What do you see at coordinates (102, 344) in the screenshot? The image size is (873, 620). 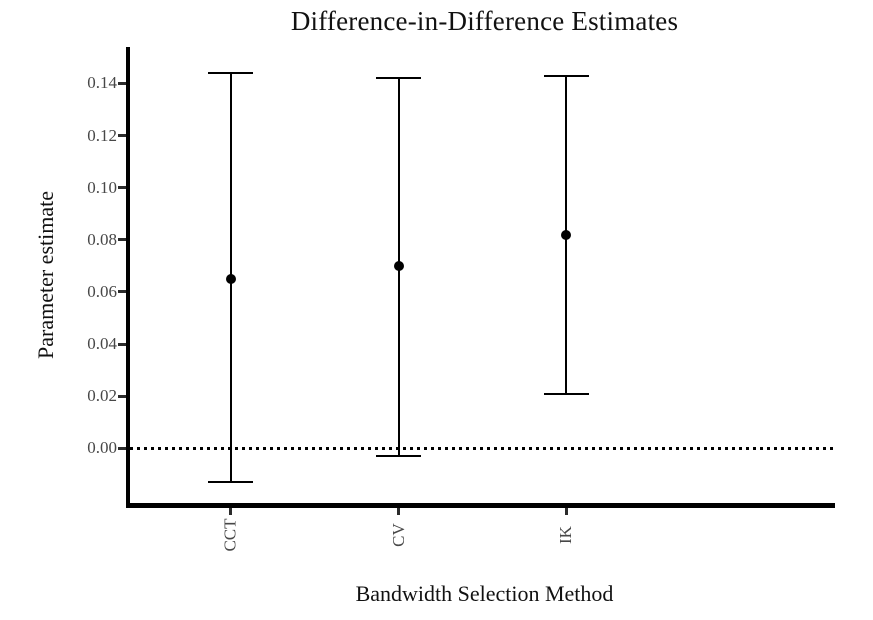 I see `y-tick-label: 0.04` at bounding box center [102, 344].